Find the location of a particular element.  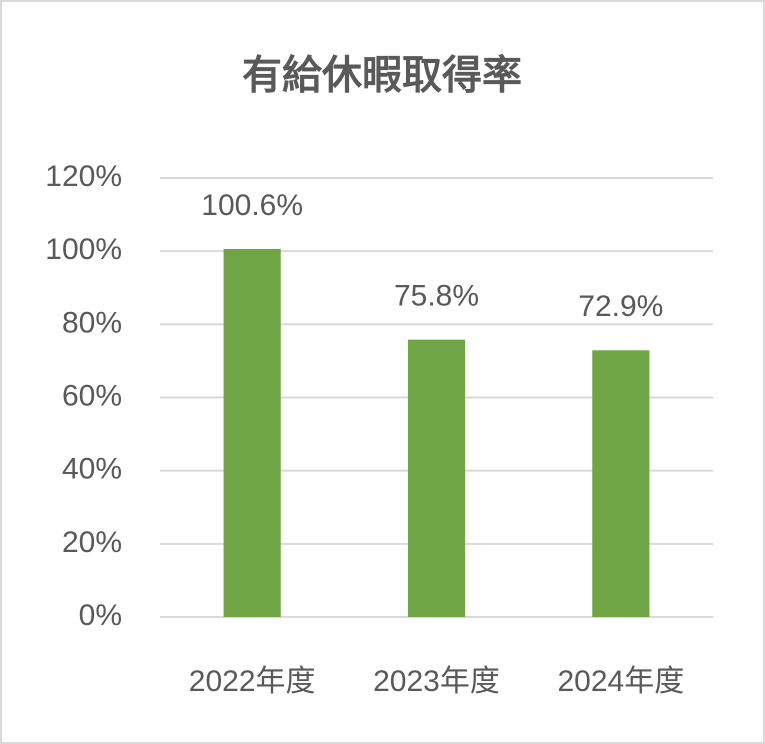

value-label: 75.8% is located at coordinates (436, 296).